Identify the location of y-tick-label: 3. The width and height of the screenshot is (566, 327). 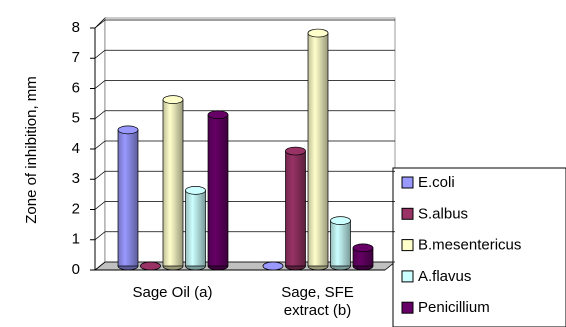
(76, 178).